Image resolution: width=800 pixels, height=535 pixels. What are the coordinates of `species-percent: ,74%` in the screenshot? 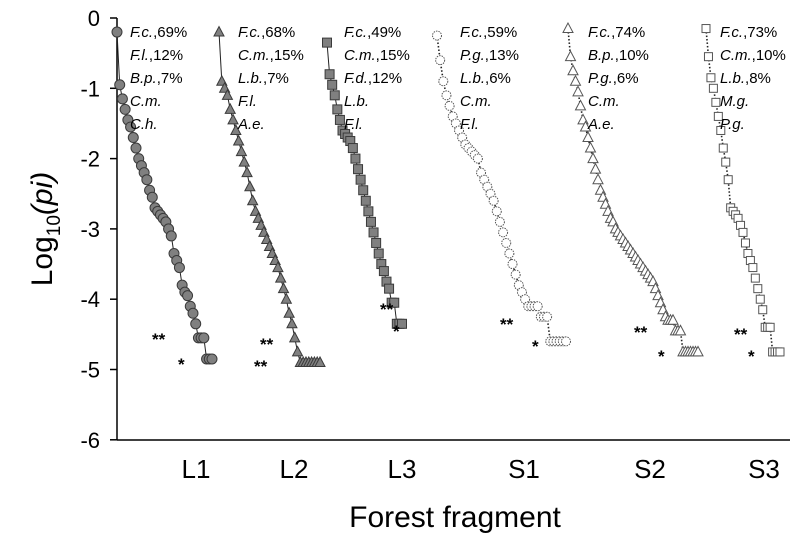 It's located at (628, 32).